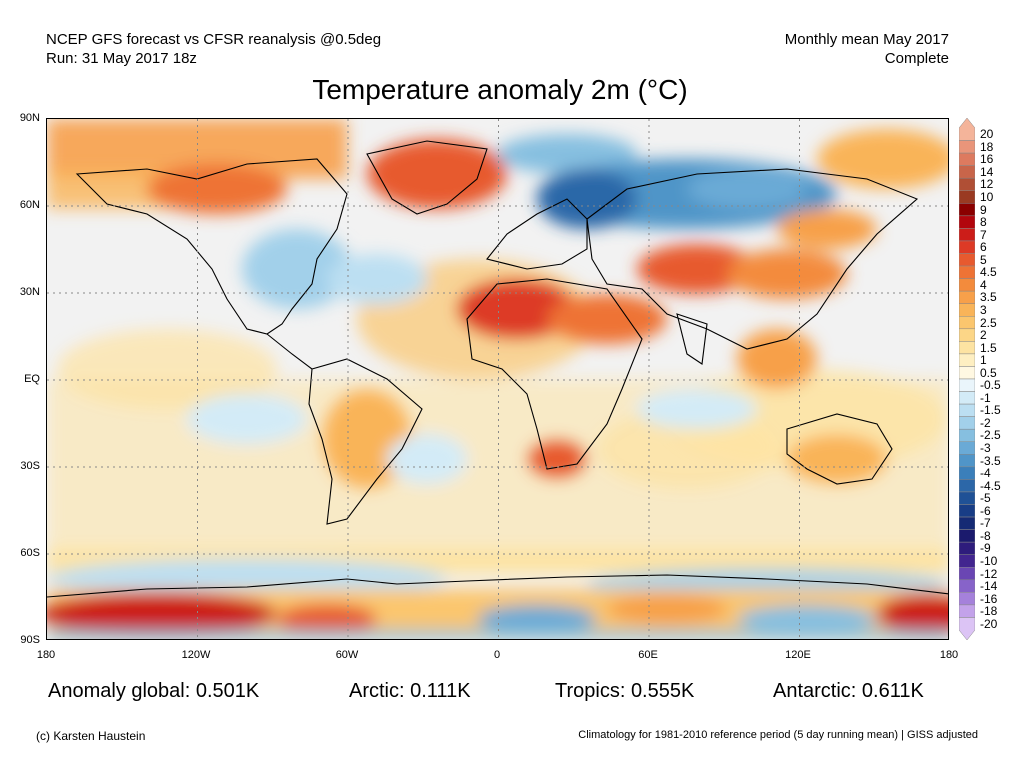 The height and width of the screenshot is (768, 1024). What do you see at coordinates (983, 234) in the screenshot?
I see `colorbar-label: 7` at bounding box center [983, 234].